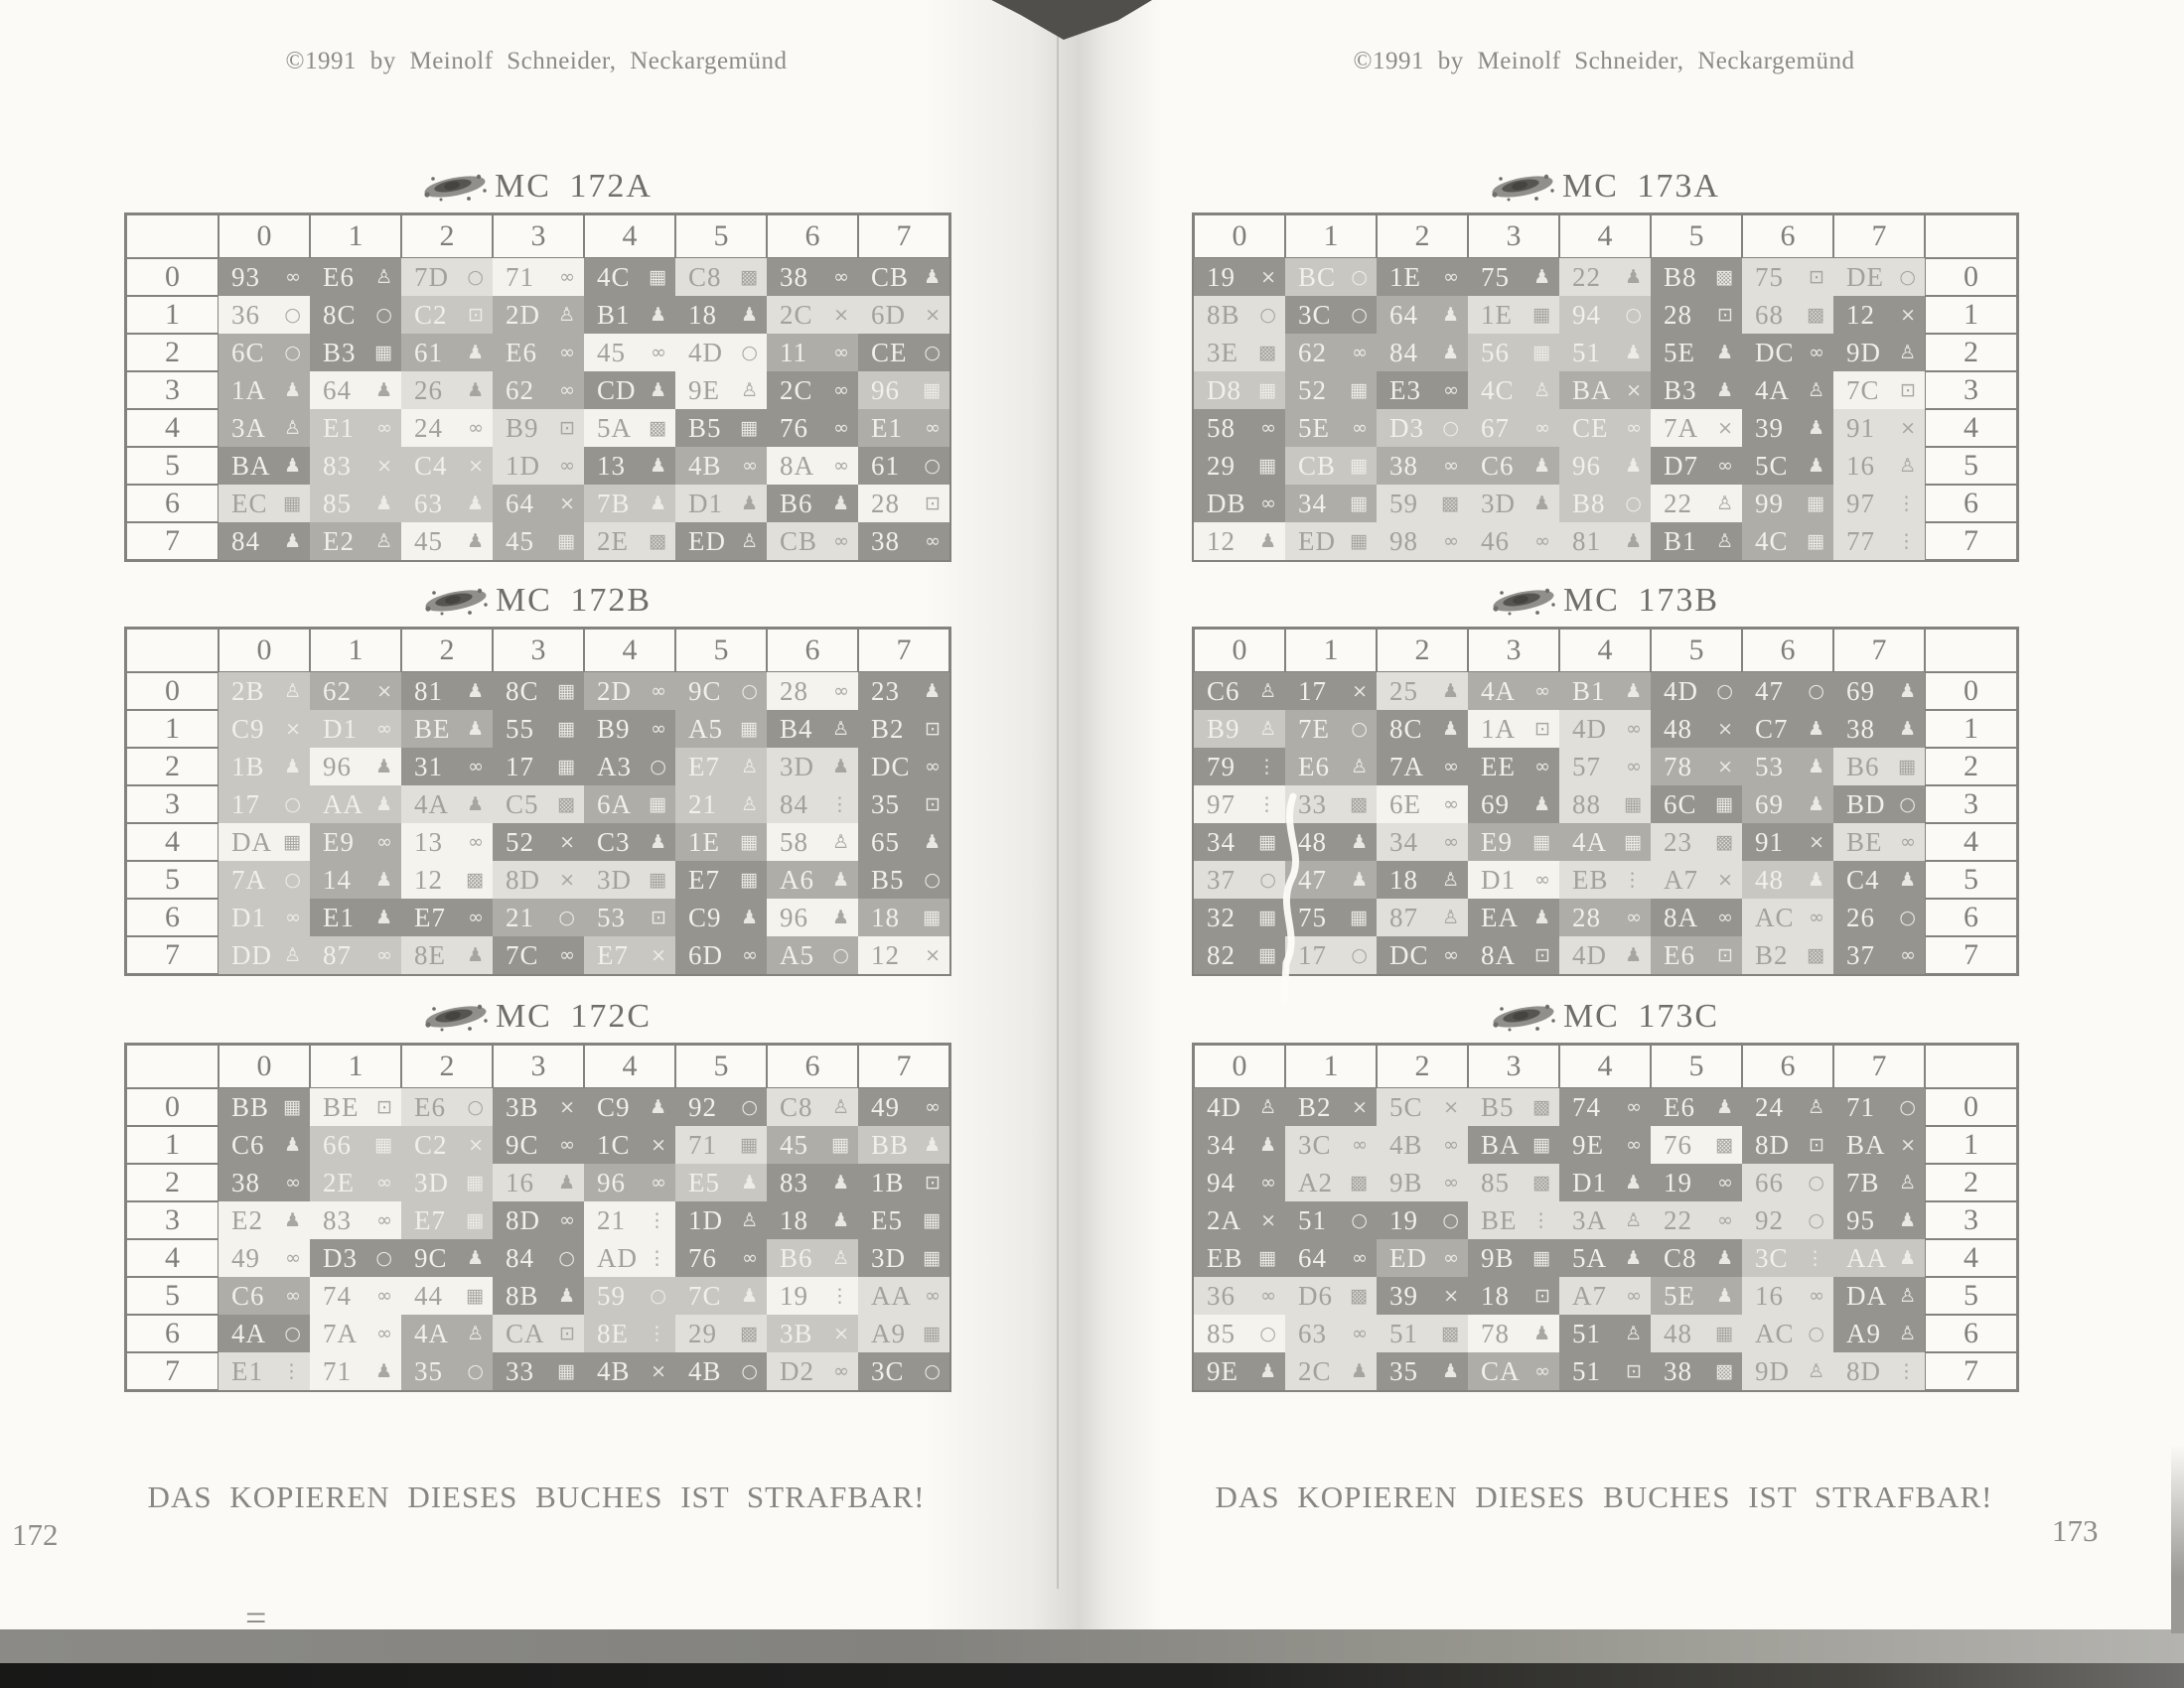  Describe the element at coordinates (903, 503) in the screenshot. I see `code-cell: 28 ⊡` at that location.